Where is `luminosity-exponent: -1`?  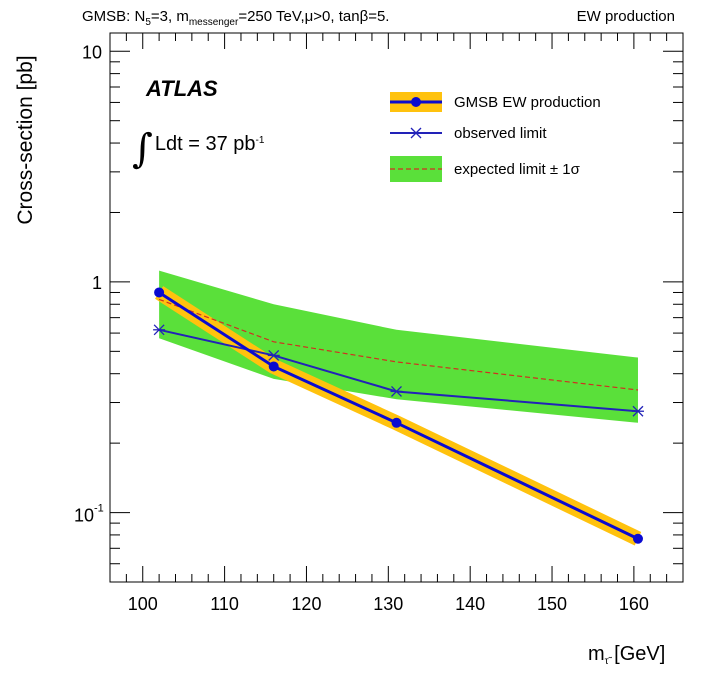
luminosity-exponent: -1 is located at coordinates (260, 140).